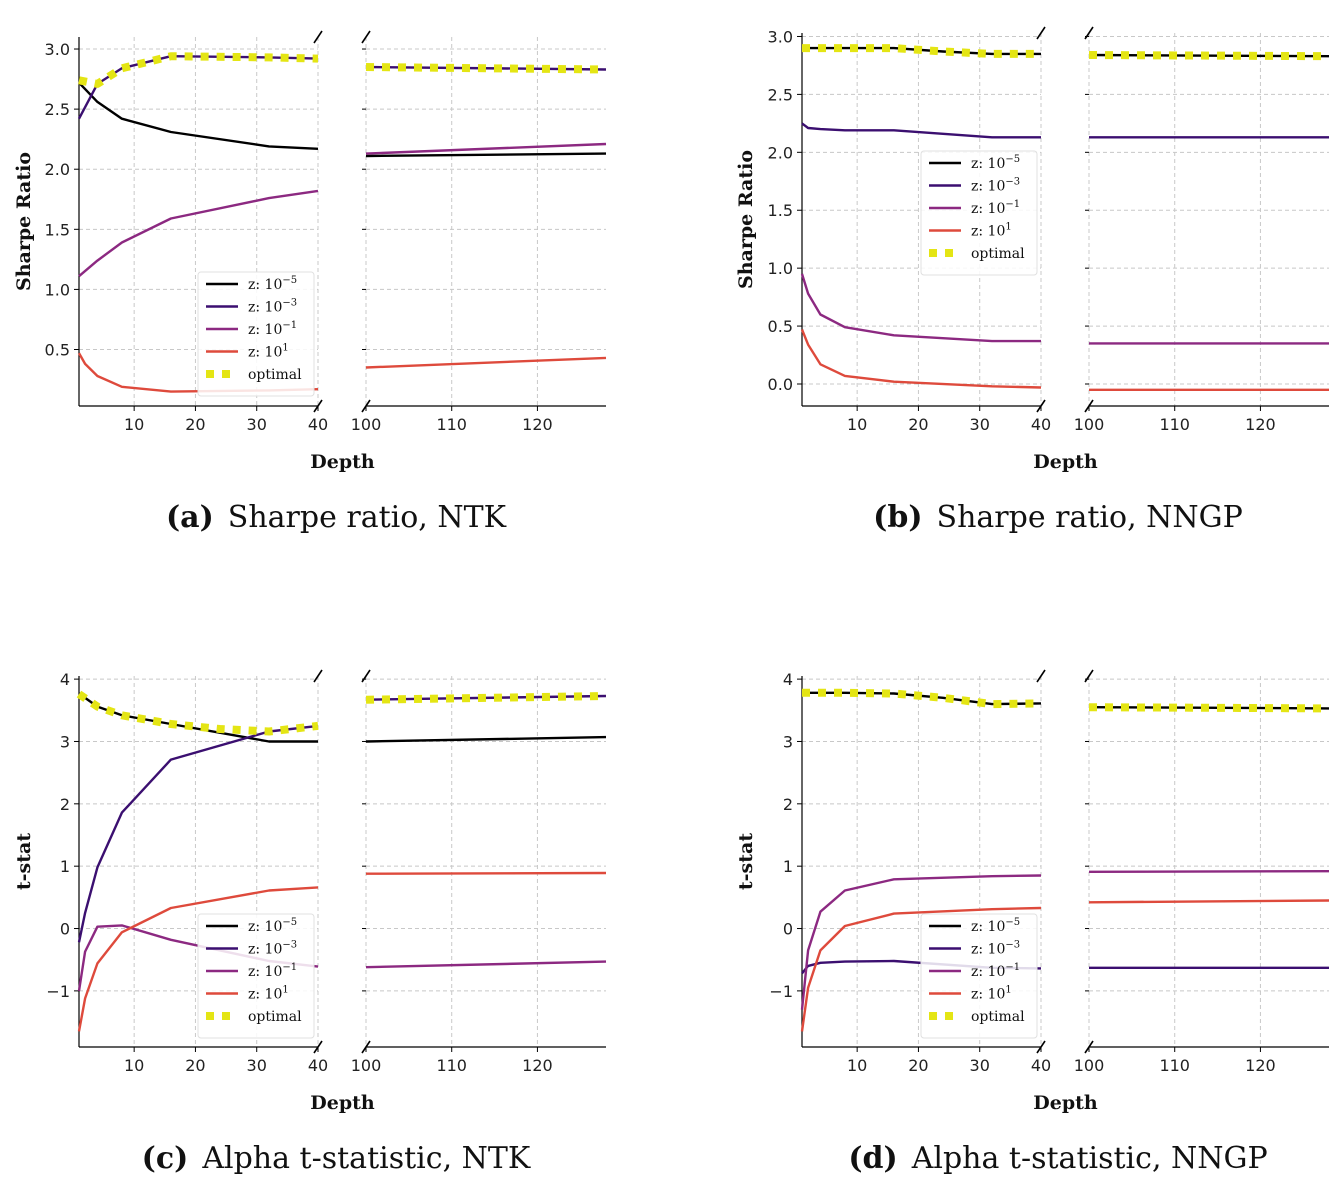 This screenshot has height=1182, width=1338. Describe the element at coordinates (897, 517) in the screenshot. I see `caption-tag: (b)` at that location.